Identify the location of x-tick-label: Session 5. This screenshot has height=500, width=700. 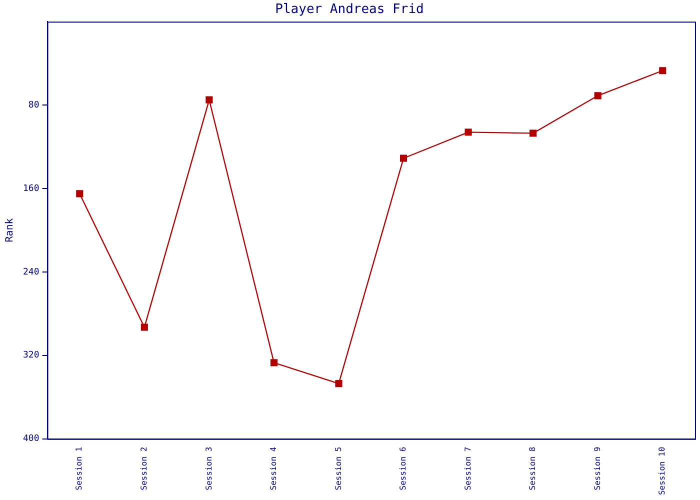
(338, 468).